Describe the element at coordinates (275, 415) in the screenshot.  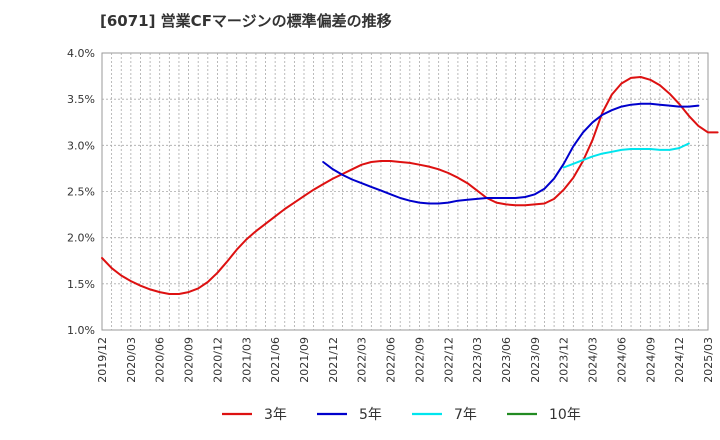
I see `legend-label-0: 3年` at that location.